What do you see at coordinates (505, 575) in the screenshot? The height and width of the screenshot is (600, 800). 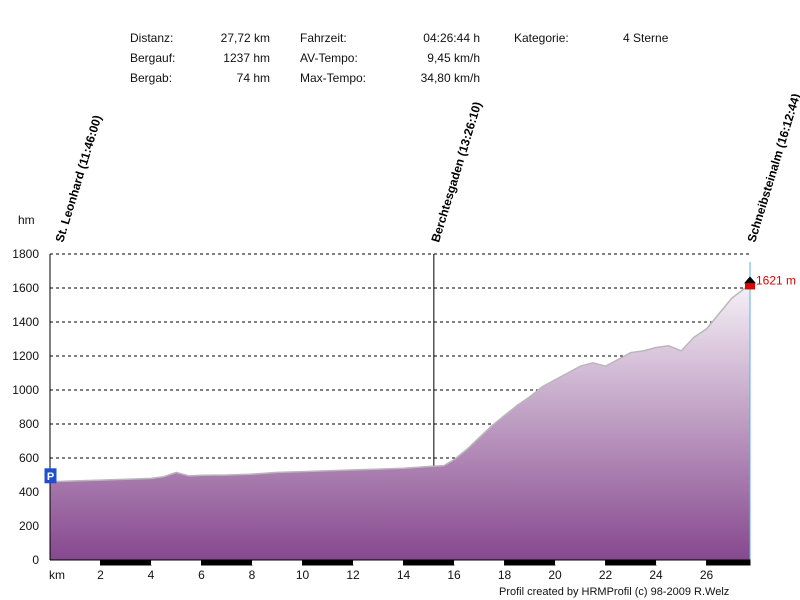 I see `x-tick-label: 18` at bounding box center [505, 575].